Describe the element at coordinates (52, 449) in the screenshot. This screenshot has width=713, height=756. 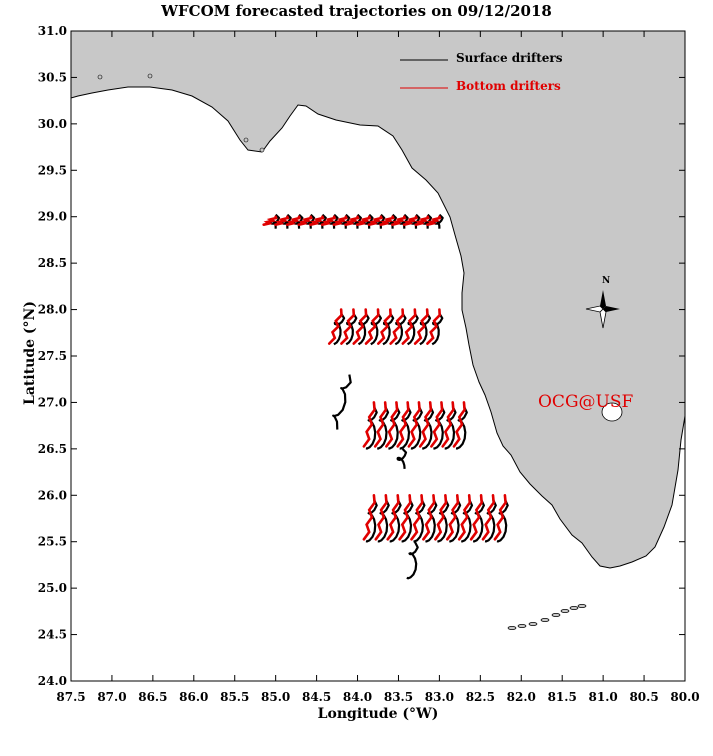
I see `y-tick-label: 26.5` at that location.